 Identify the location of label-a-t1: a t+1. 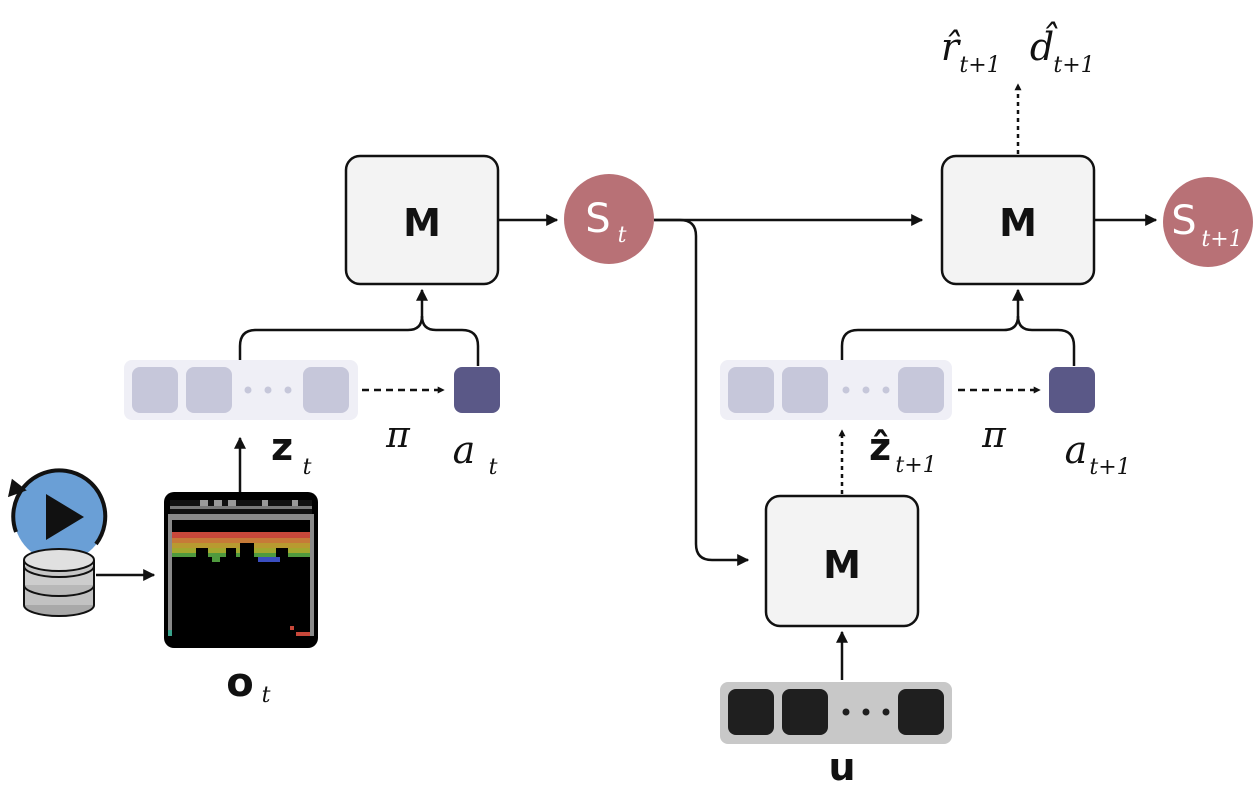
(1098, 454).